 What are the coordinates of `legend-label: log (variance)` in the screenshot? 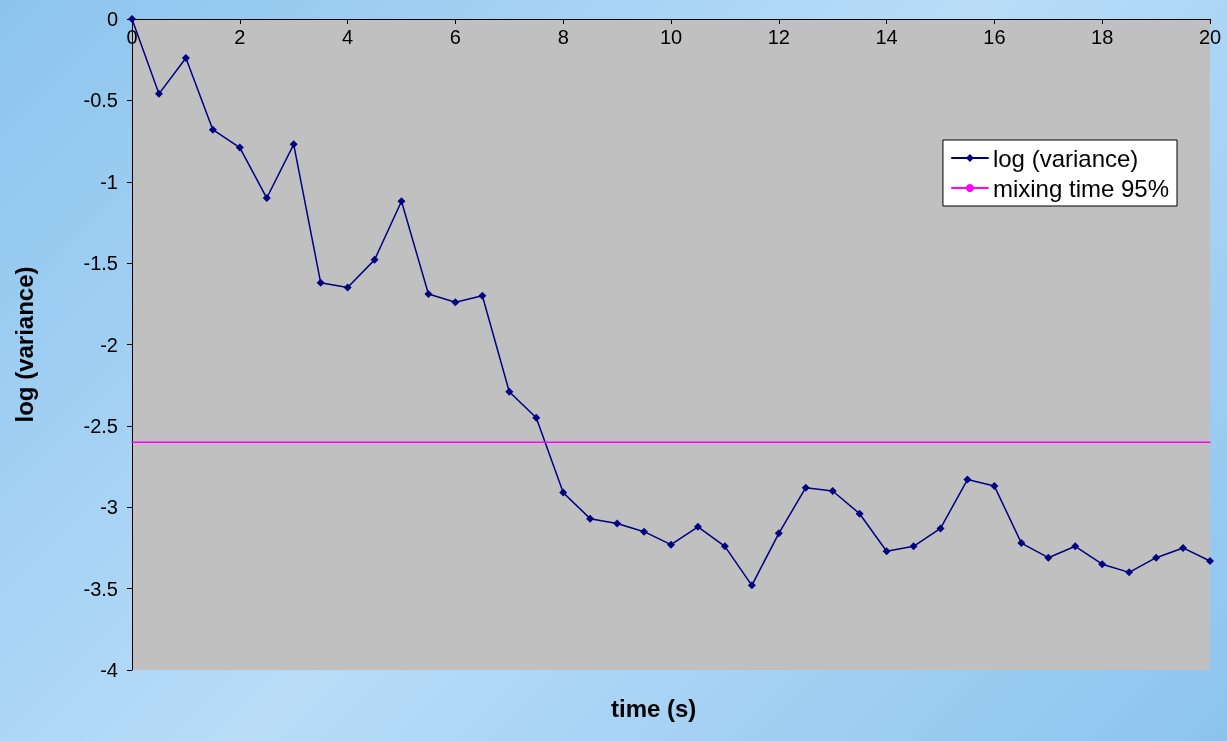 It's located at (1065, 158).